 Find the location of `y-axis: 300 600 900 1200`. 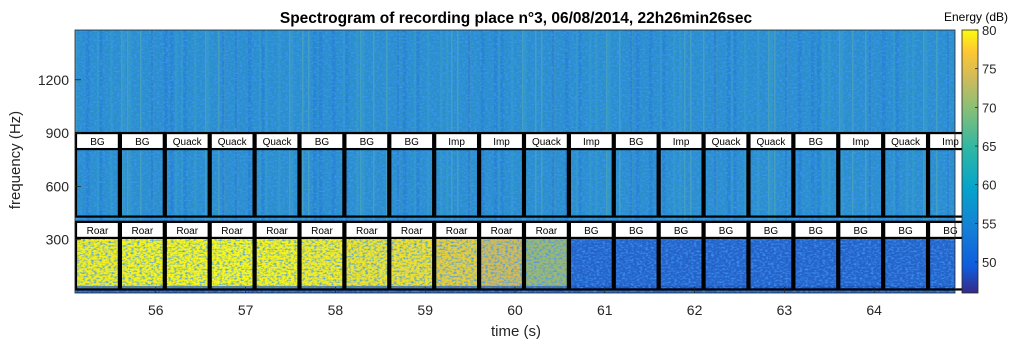

y-axis: 300 600 900 1200 is located at coordinates (59, 160).